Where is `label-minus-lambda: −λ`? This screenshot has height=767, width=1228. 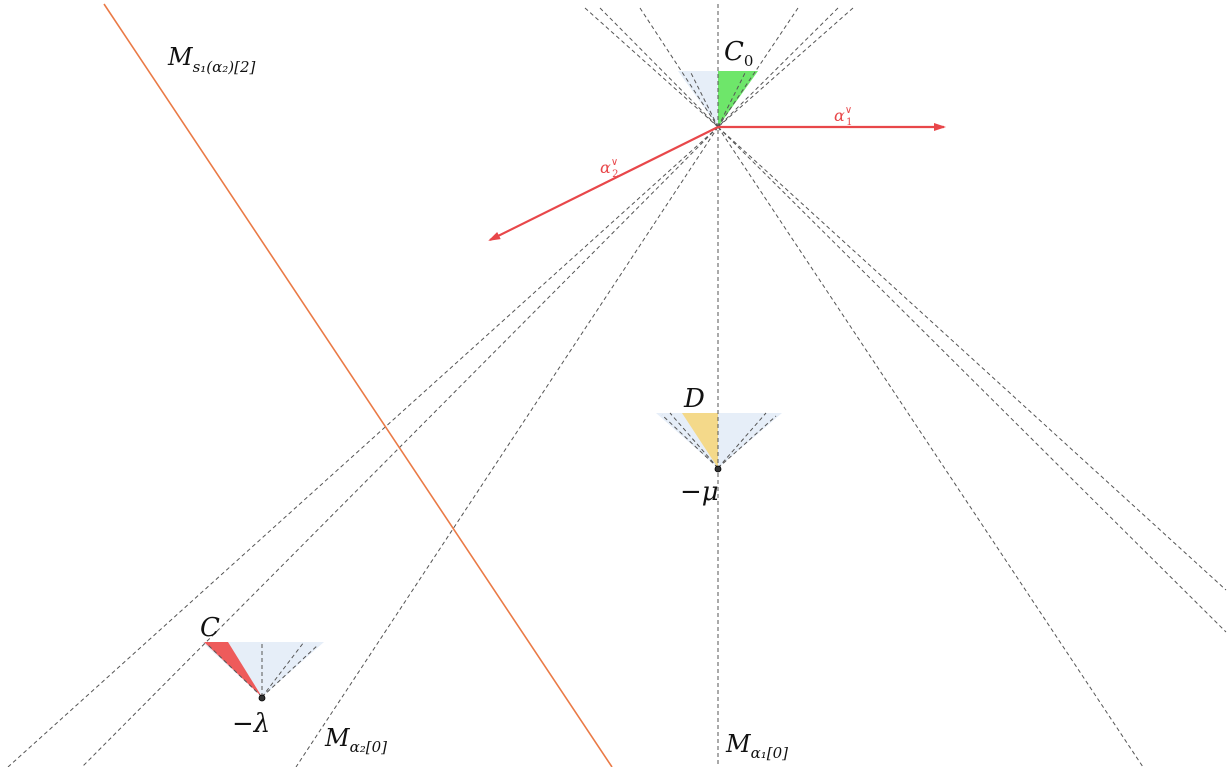 label-minus-lambda: −λ is located at coordinates (251, 724).